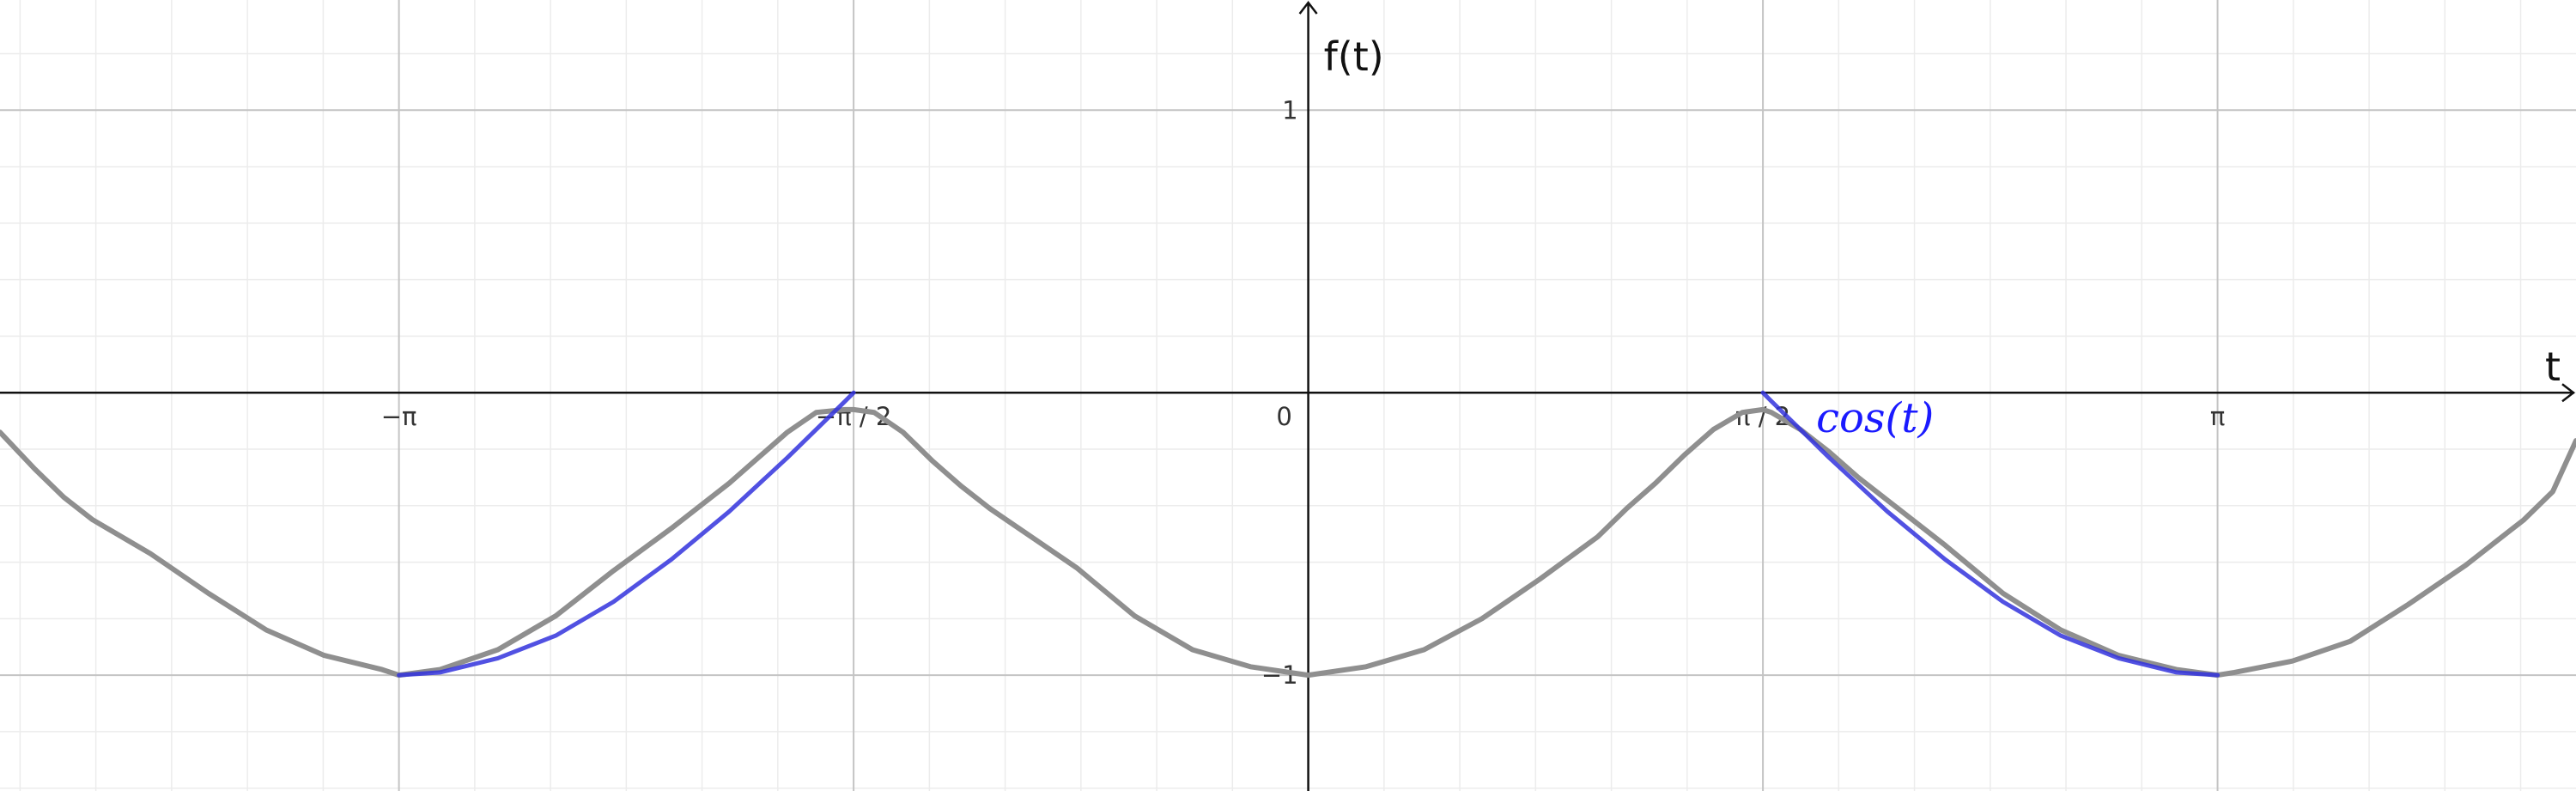 The image size is (2576, 791). Describe the element at coordinates (399, 416) in the screenshot. I see `x-tick-label: −π` at that location.